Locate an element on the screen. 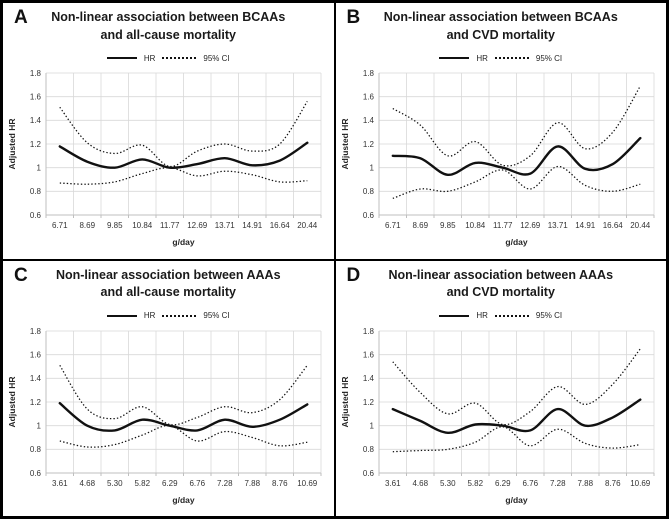 Image resolution: width=669 pixels, height=519 pixels. panel-b-title-line2: and CVD mortality is located at coordinates (500, 34).